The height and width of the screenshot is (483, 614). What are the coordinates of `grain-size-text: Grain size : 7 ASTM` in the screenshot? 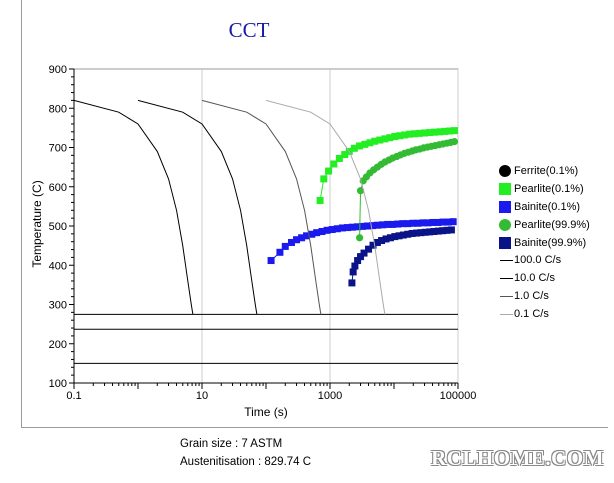 It's located at (231, 444).